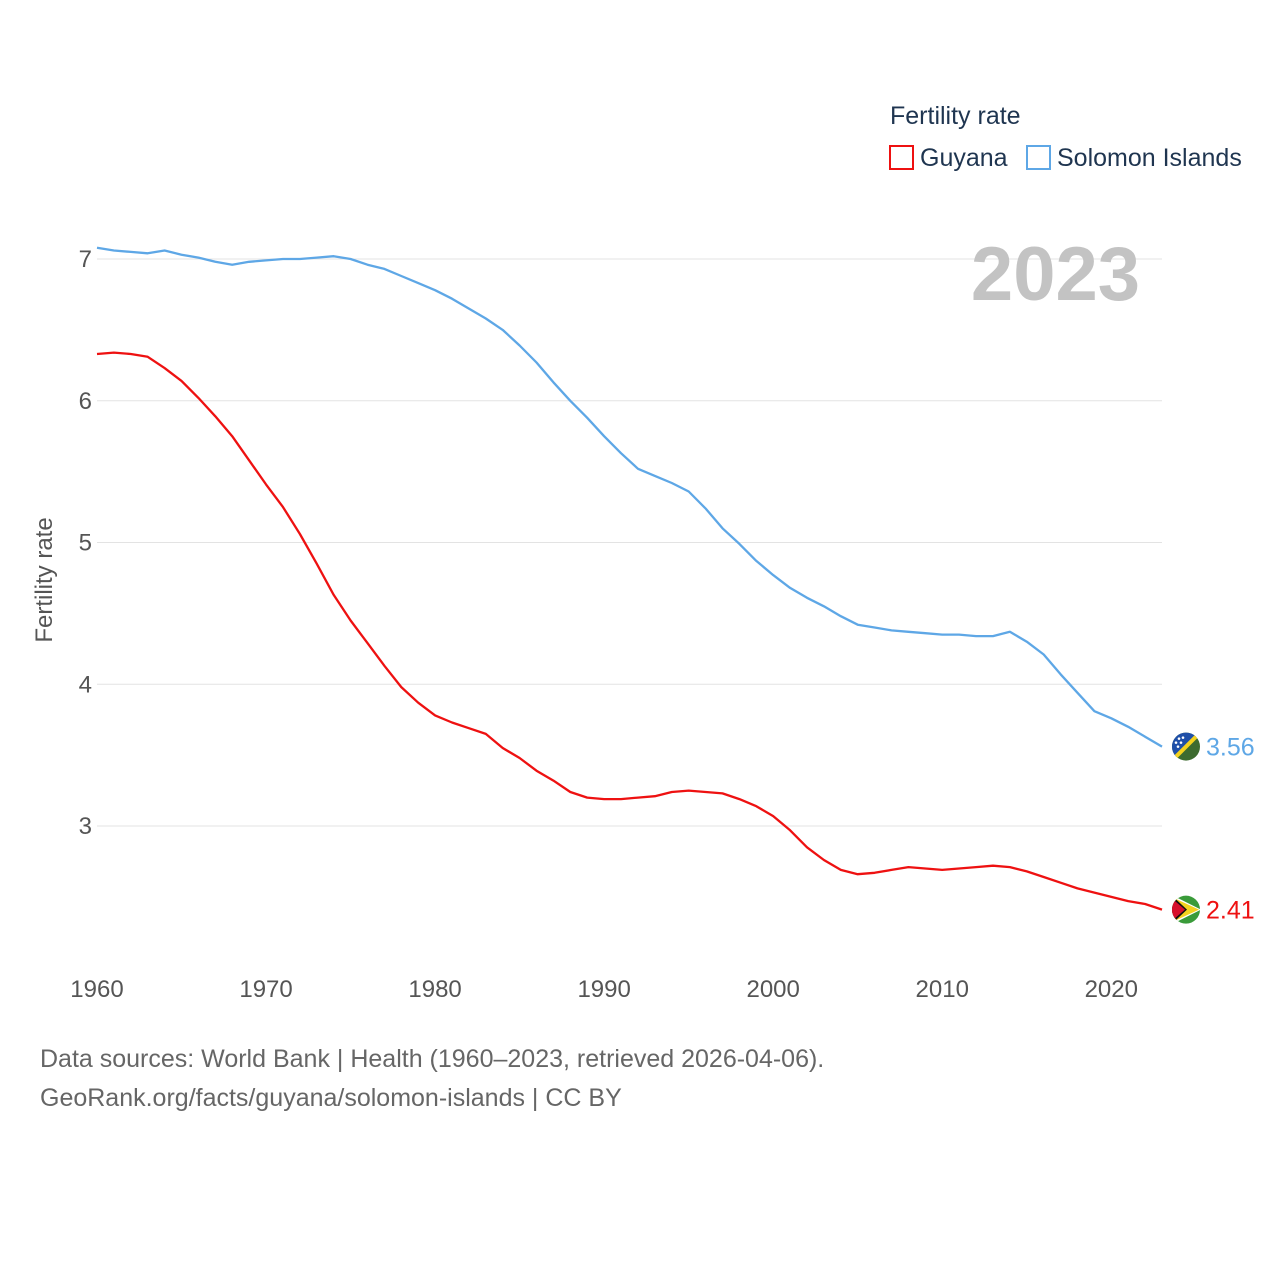 The image size is (1280, 1280). I want to click on legend-label-solomon-islands: Solomon Islands, so click(1149, 158).